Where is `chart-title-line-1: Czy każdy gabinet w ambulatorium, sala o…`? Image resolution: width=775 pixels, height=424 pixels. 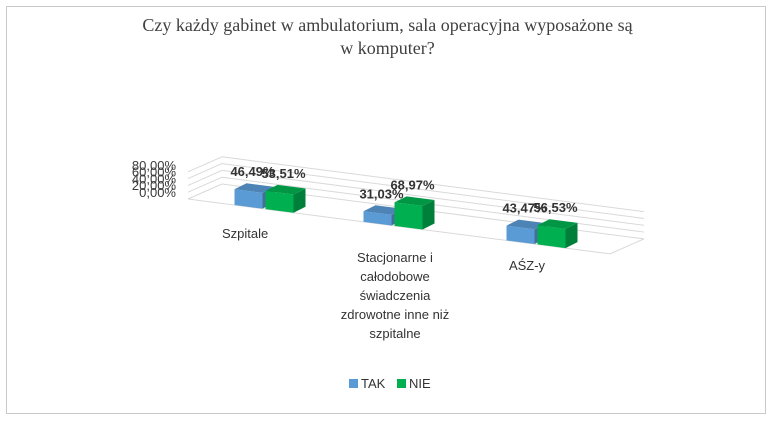 chart-title-line-1: Czy każdy gabinet w ambulatorium, sala o… is located at coordinates (387, 25).